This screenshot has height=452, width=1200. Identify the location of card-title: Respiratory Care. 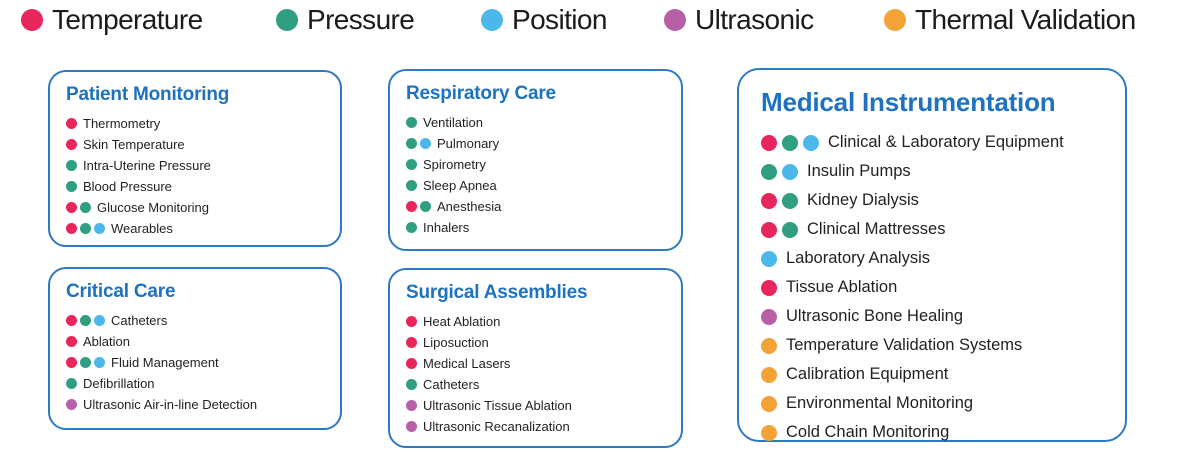
(481, 93).